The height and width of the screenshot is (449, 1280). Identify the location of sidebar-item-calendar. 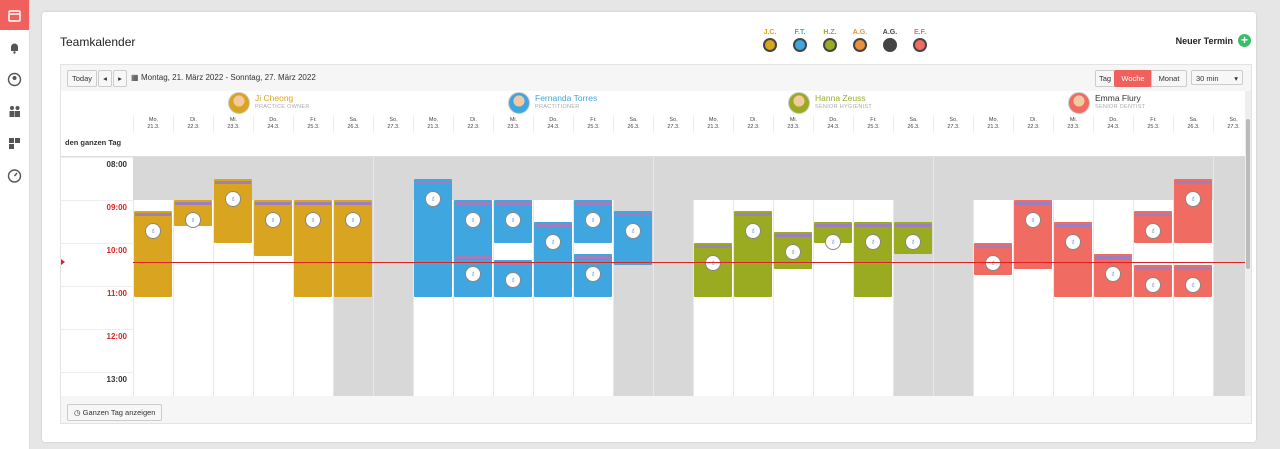
(14, 15).